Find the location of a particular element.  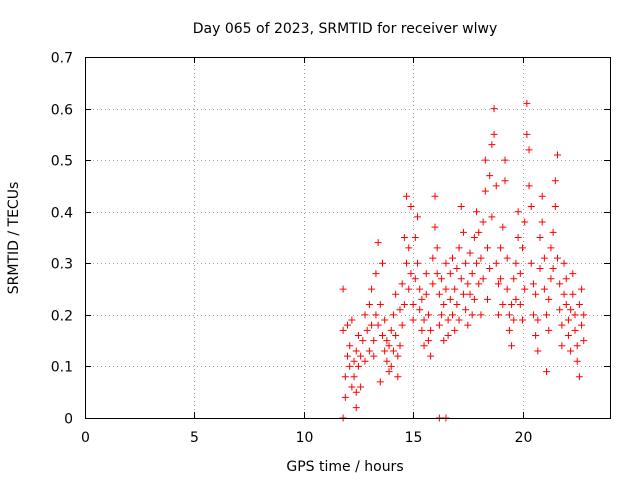

y-tick-label: 0.7 is located at coordinates (62, 59).